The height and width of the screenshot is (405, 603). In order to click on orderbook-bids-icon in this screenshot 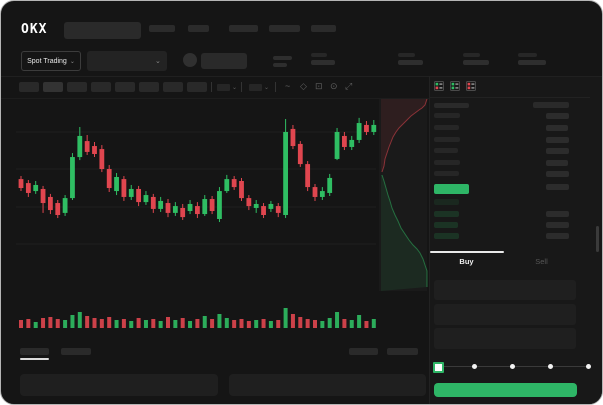, I will do `click(455, 86)`.